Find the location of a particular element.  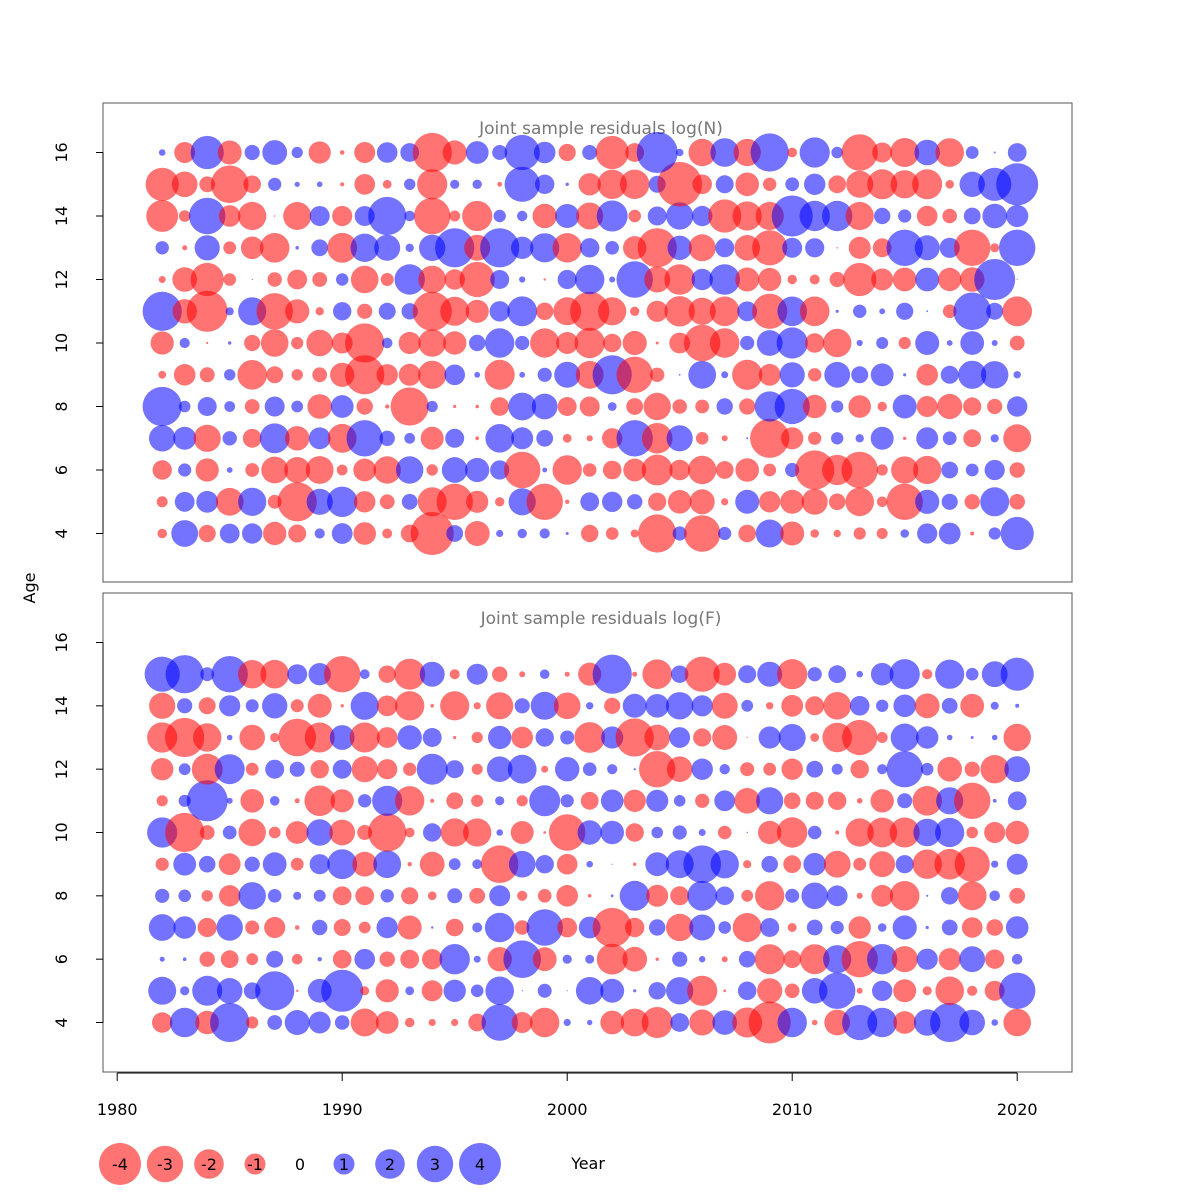

y-tick-label: 4 is located at coordinates (61, 533).